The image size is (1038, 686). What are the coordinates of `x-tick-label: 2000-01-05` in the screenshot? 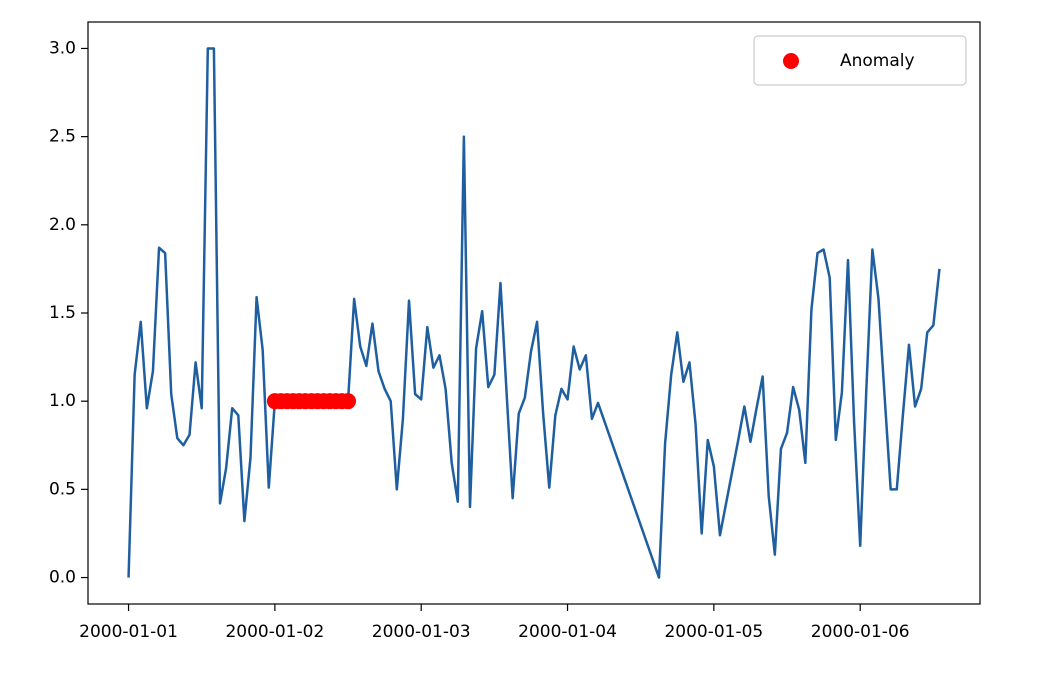 It's located at (713, 632).